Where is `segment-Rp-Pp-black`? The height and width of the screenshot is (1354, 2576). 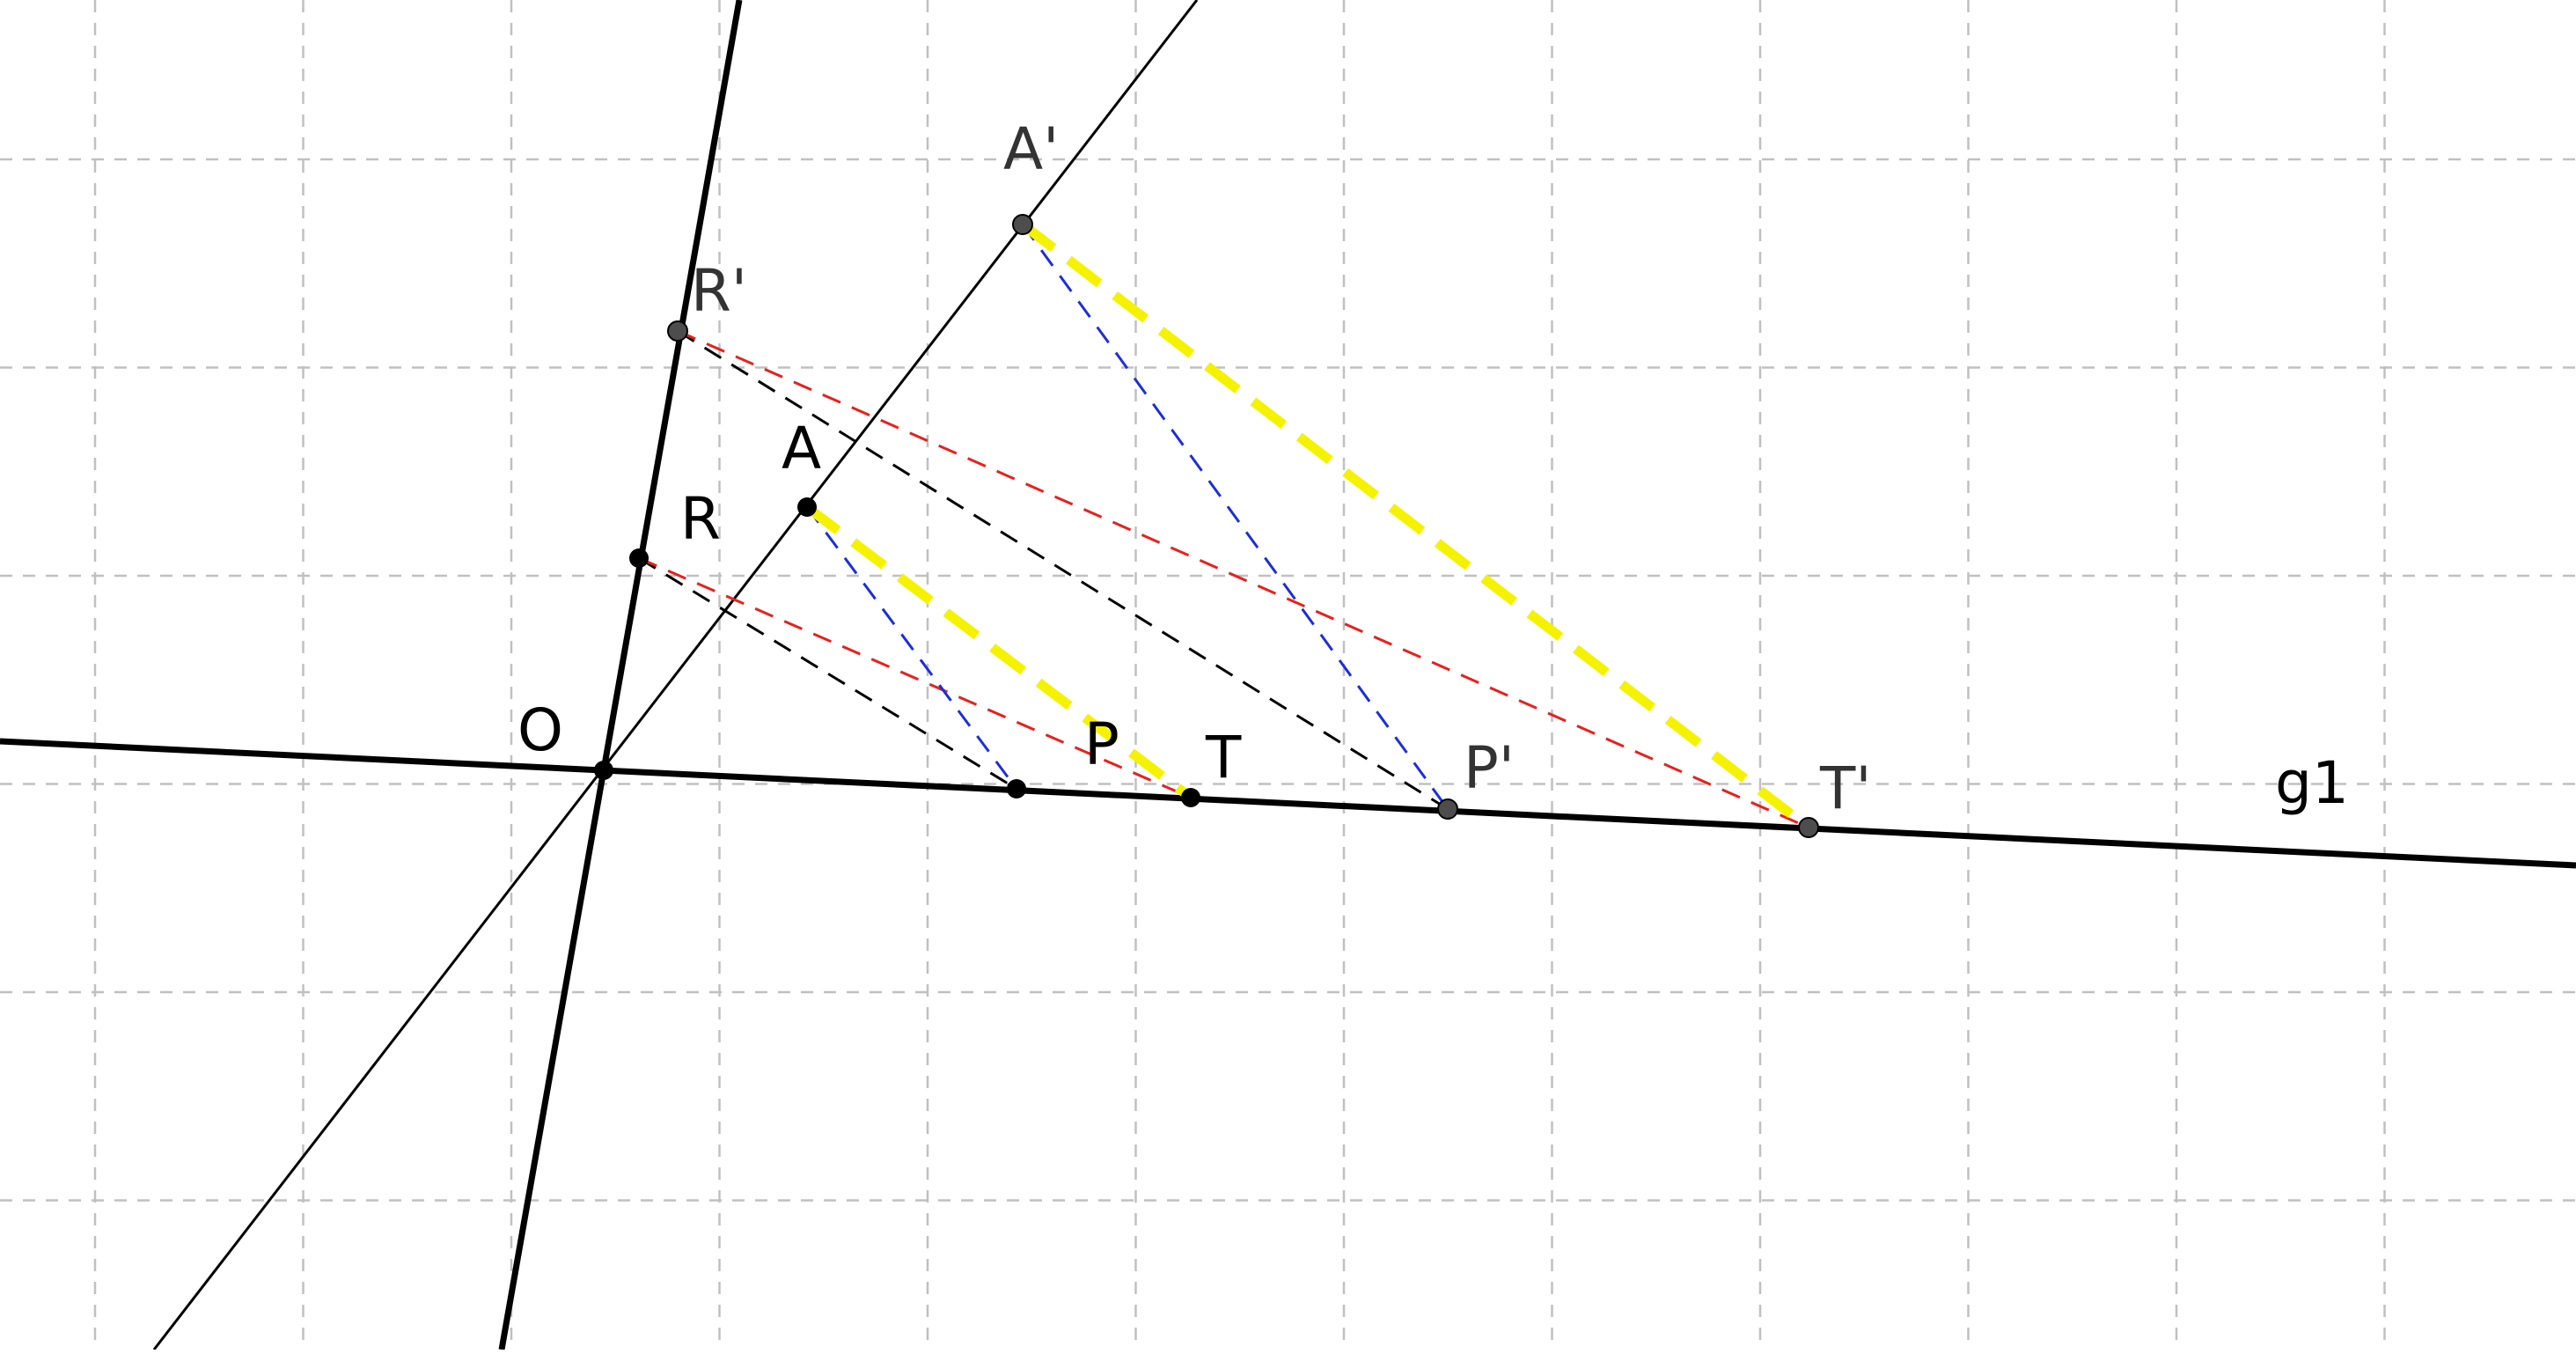
segment-Rp-Pp-black is located at coordinates (1063, 570).